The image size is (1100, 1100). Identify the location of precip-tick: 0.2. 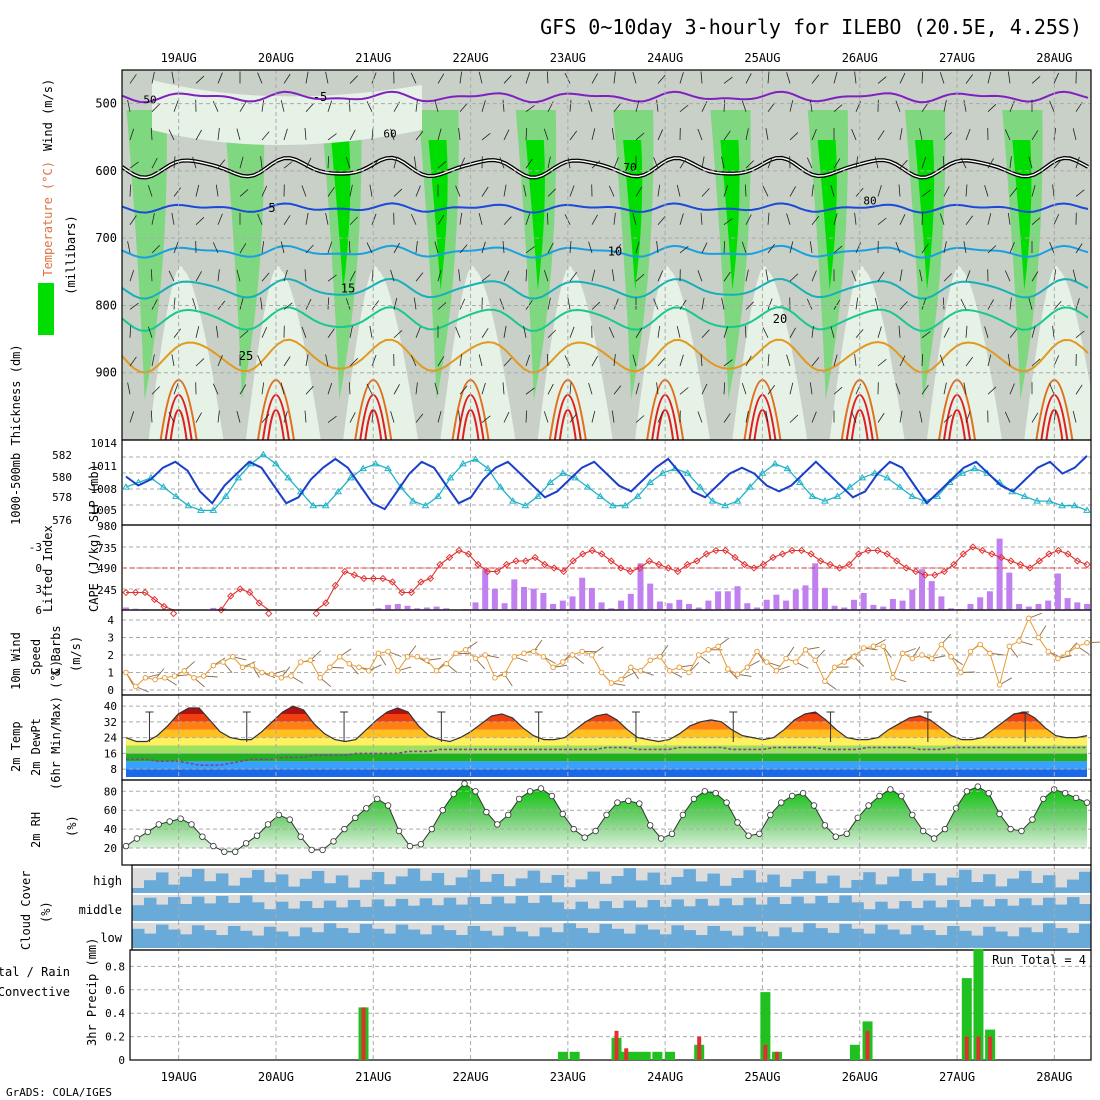
(115, 1037).